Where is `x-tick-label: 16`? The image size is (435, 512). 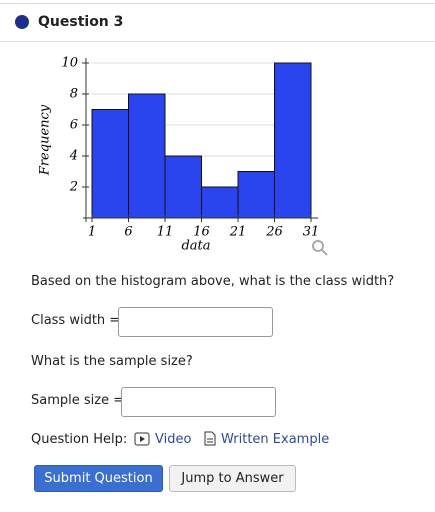 x-tick-label: 16 is located at coordinates (201, 232).